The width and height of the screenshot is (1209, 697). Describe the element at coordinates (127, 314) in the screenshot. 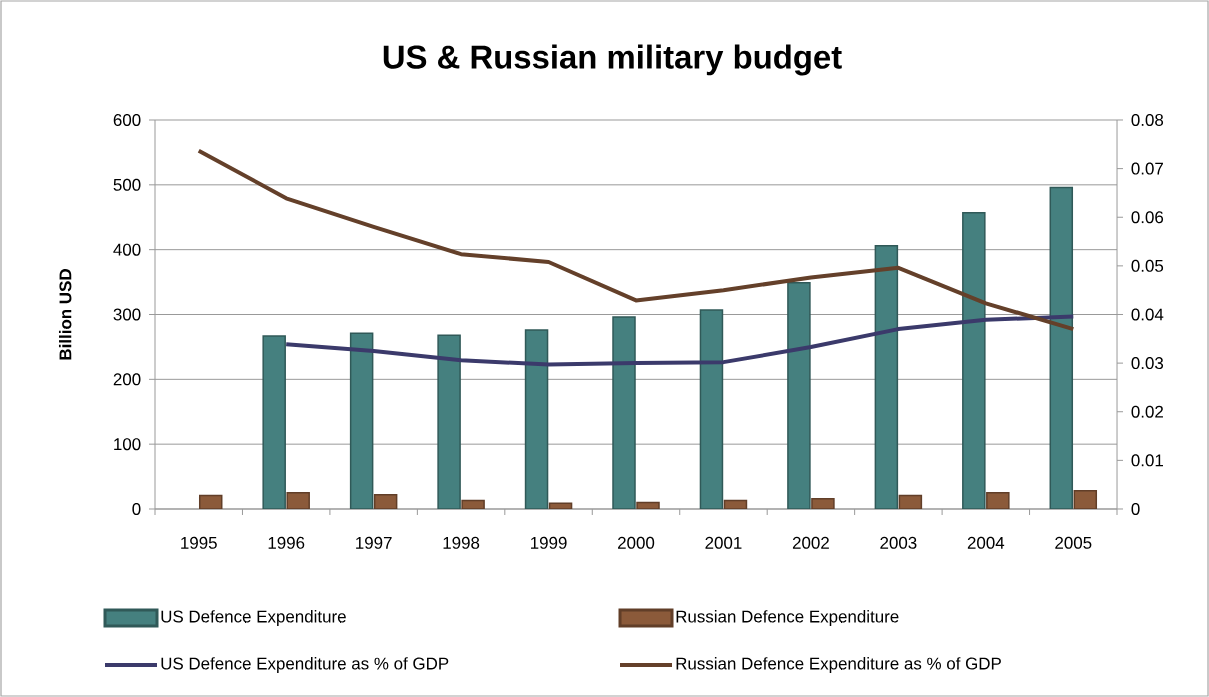

I see `y-tick-label: 300` at that location.